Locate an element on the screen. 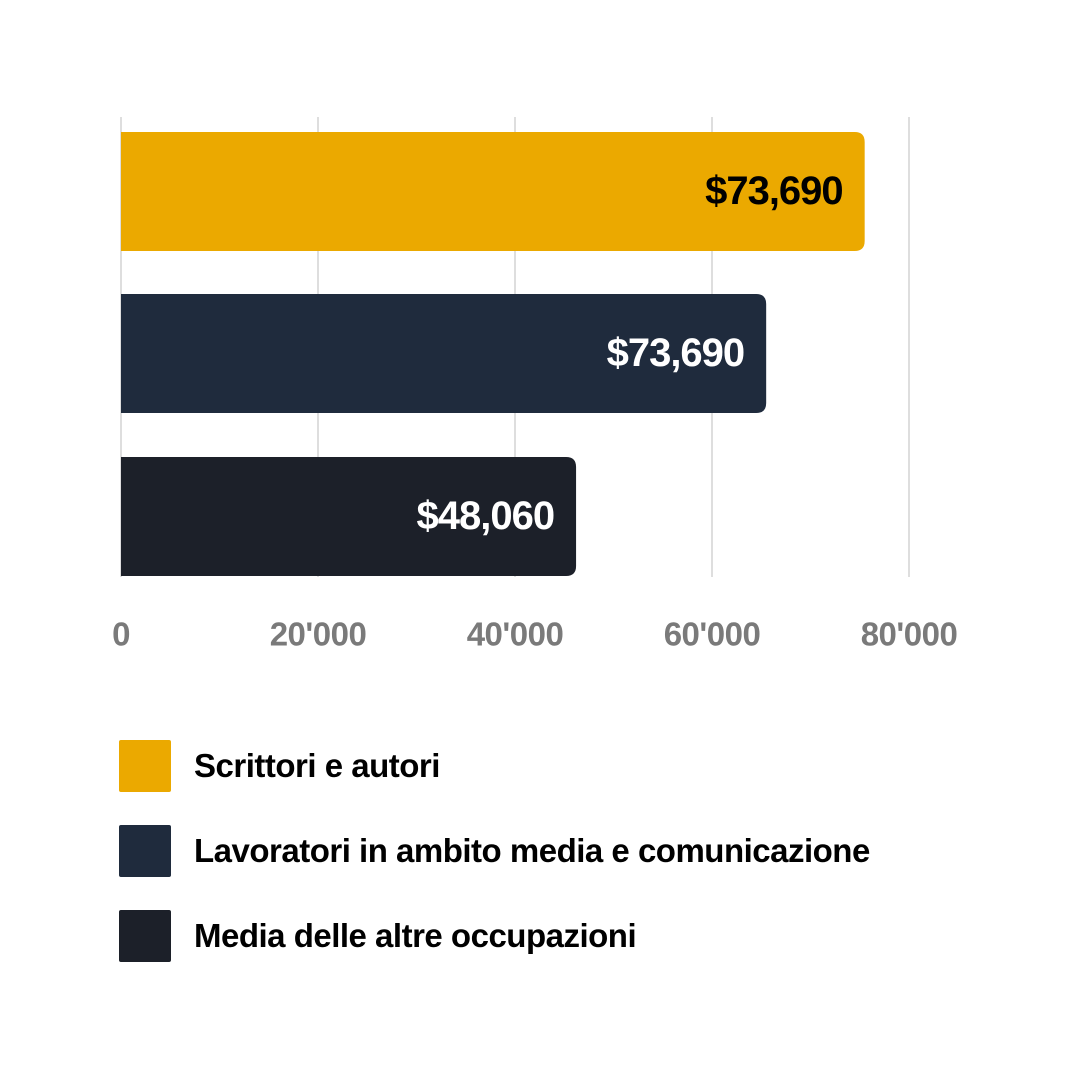  x-tick-label-4: 80'000 is located at coordinates (909, 634).